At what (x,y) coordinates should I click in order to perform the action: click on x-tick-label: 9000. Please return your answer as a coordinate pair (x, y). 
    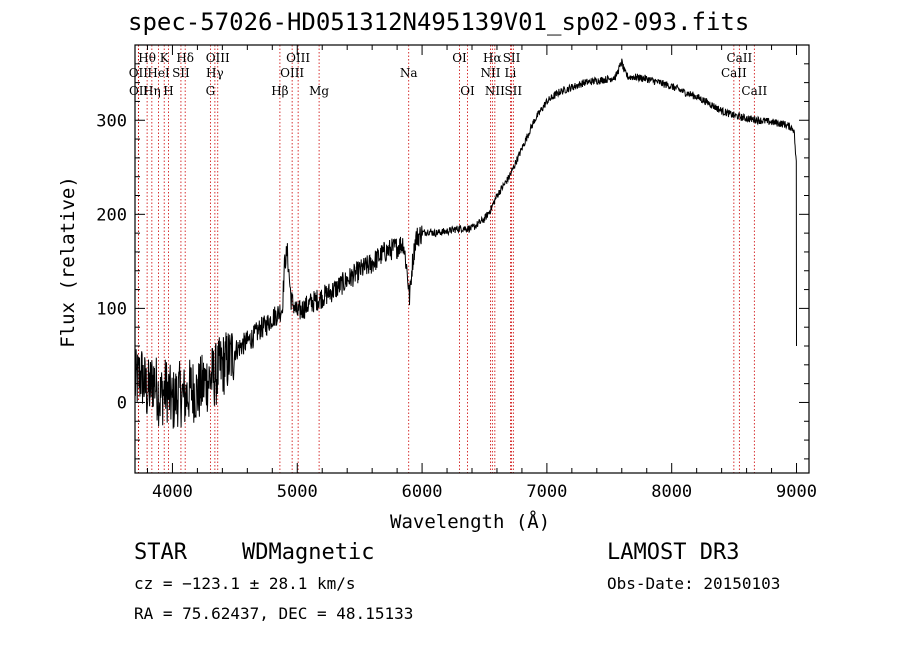
    Looking at the image, I should click on (796, 492).